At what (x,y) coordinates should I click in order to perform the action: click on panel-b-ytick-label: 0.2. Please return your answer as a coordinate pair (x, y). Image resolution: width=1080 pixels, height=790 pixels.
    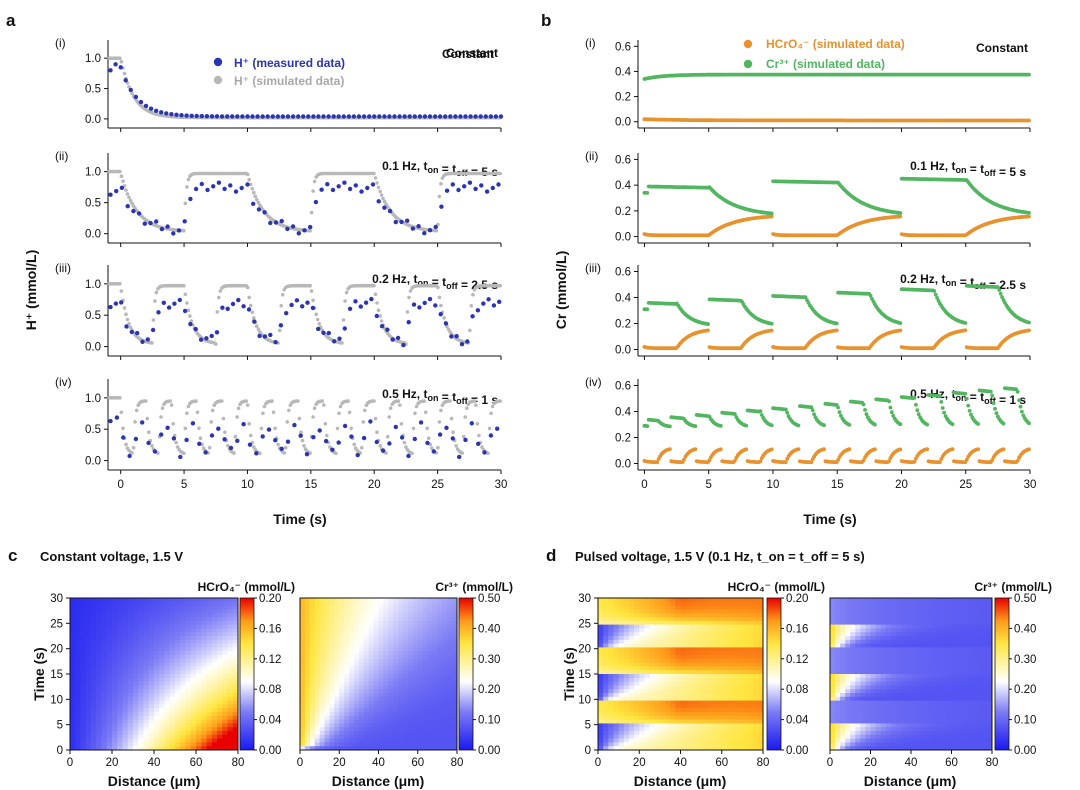
    Looking at the image, I should click on (623, 325).